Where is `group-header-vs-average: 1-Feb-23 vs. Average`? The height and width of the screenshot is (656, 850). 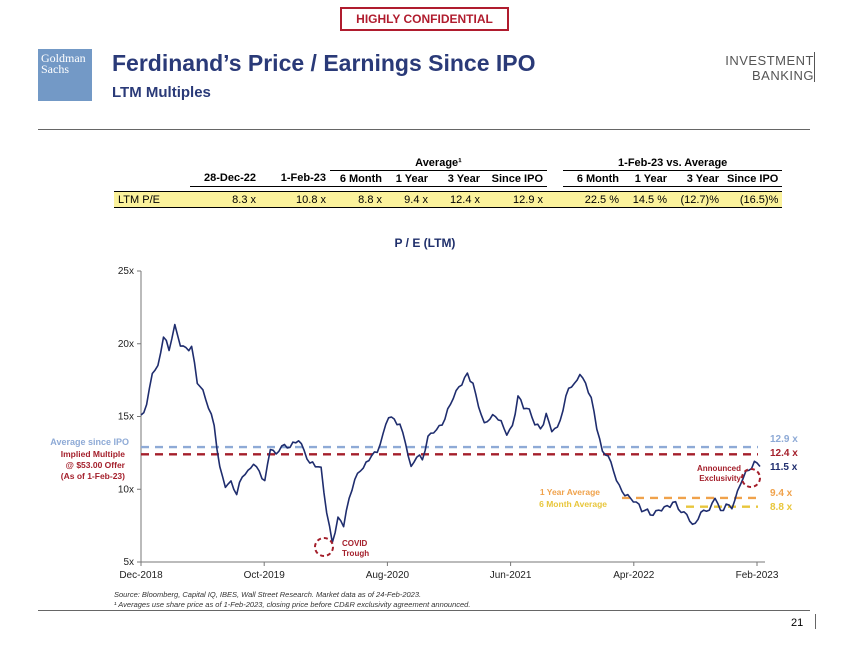 group-header-vs-average: 1-Feb-23 vs. Average is located at coordinates (673, 163).